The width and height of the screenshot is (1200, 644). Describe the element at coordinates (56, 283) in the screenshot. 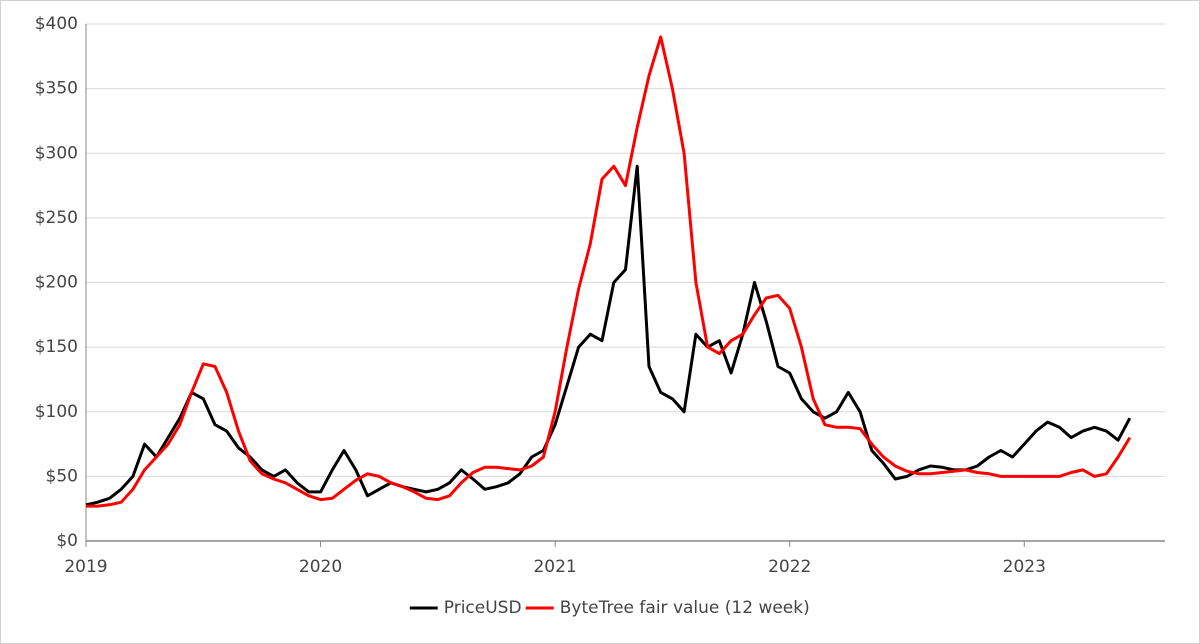

I see `y-tick-label: $200` at that location.